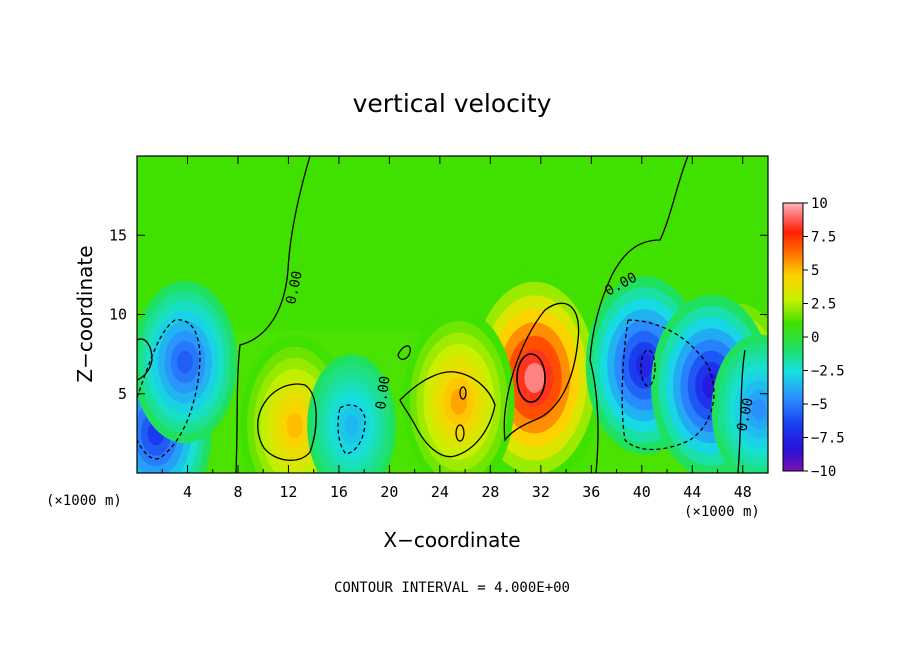  I want to click on colorbar-tick-label: 0, so click(815, 338).